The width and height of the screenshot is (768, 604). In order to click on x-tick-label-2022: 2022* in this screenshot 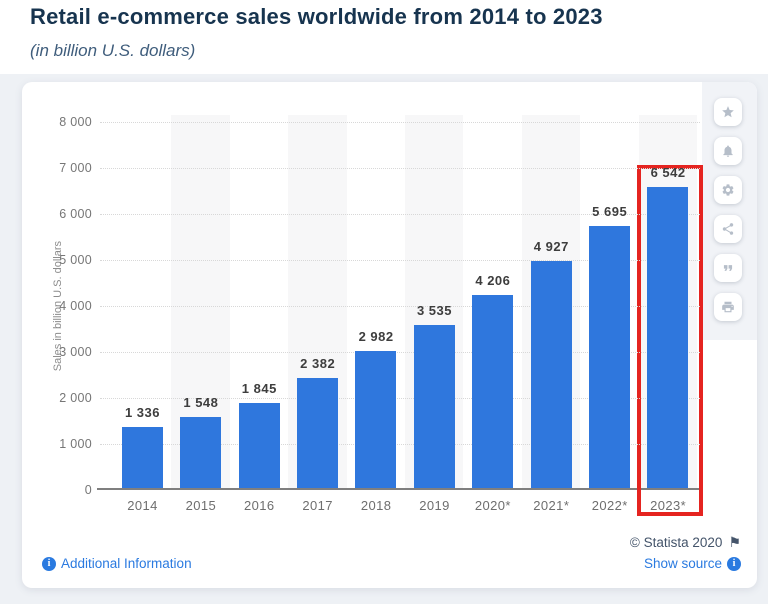, I will do `click(609, 505)`.